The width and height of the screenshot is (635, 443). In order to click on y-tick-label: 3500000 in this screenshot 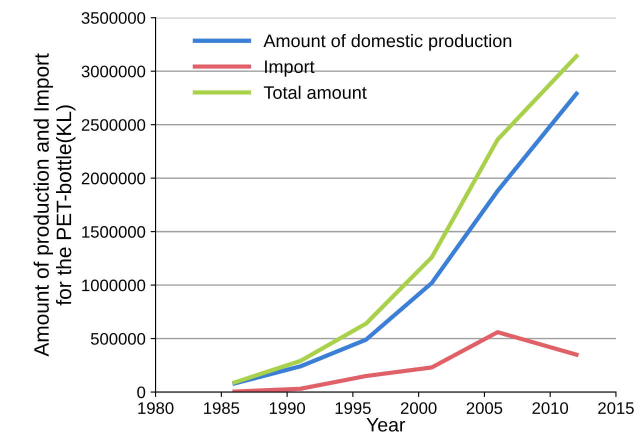, I will do `click(114, 18)`.